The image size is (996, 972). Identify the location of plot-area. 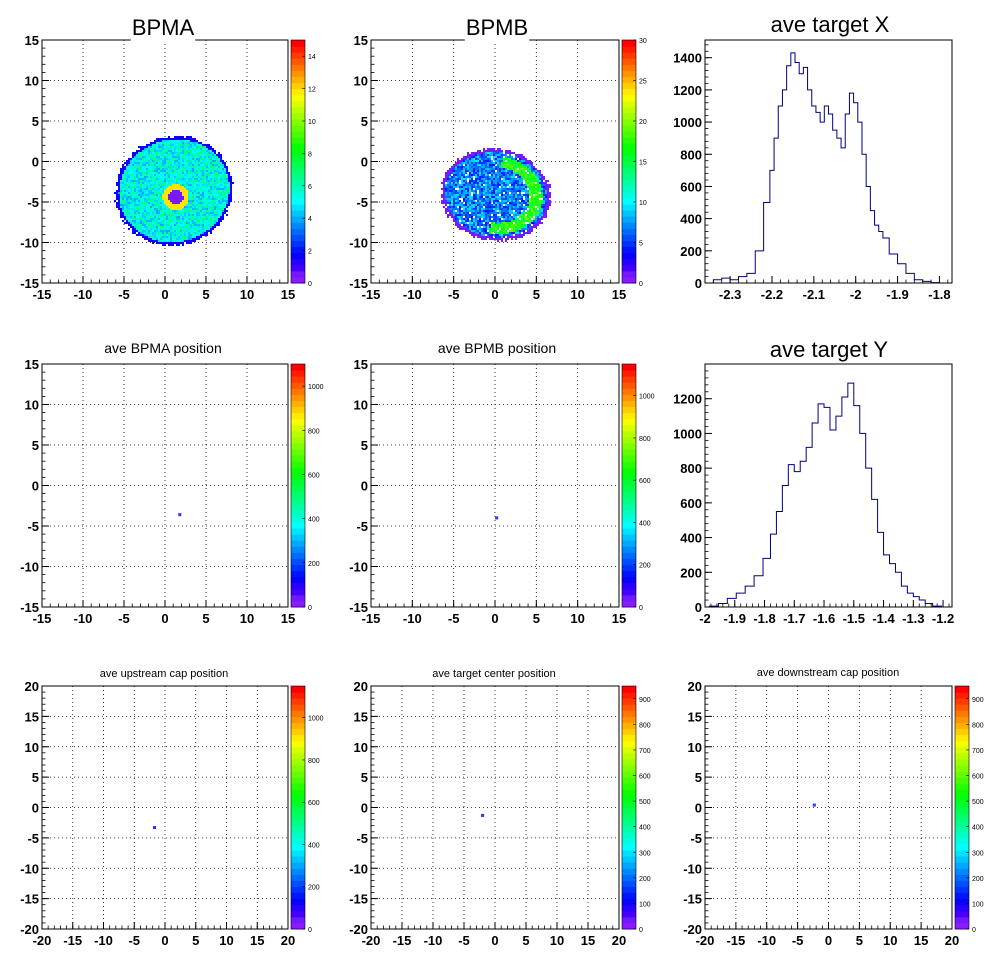
(828, 161).